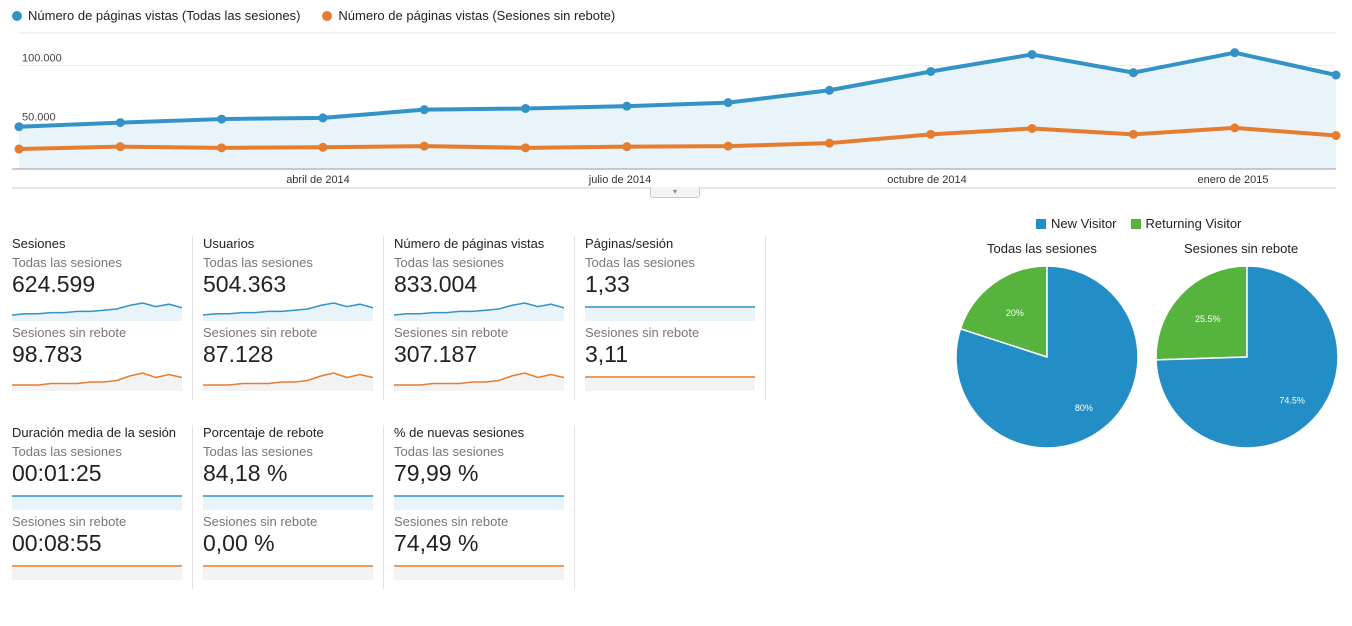 The height and width of the screenshot is (626, 1352). I want to click on metric-value-all: 833.004, so click(436, 284).